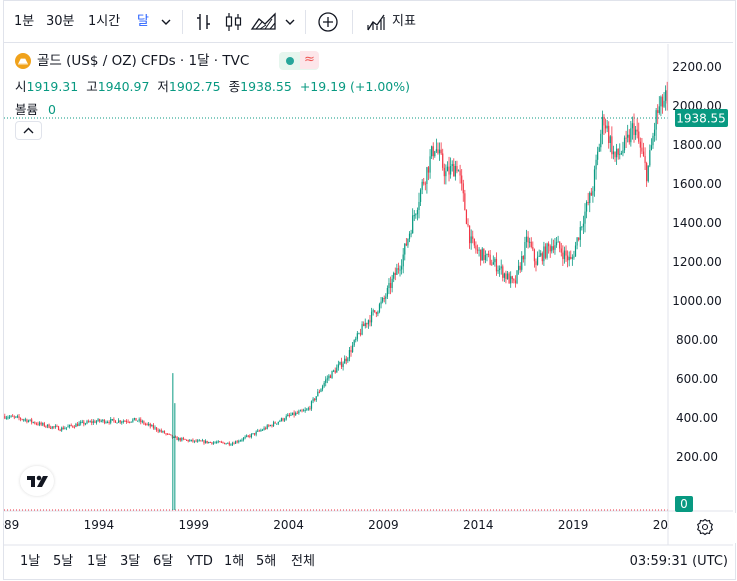 This screenshot has width=737, height=581. I want to click on indicators-icon, so click(376, 21).